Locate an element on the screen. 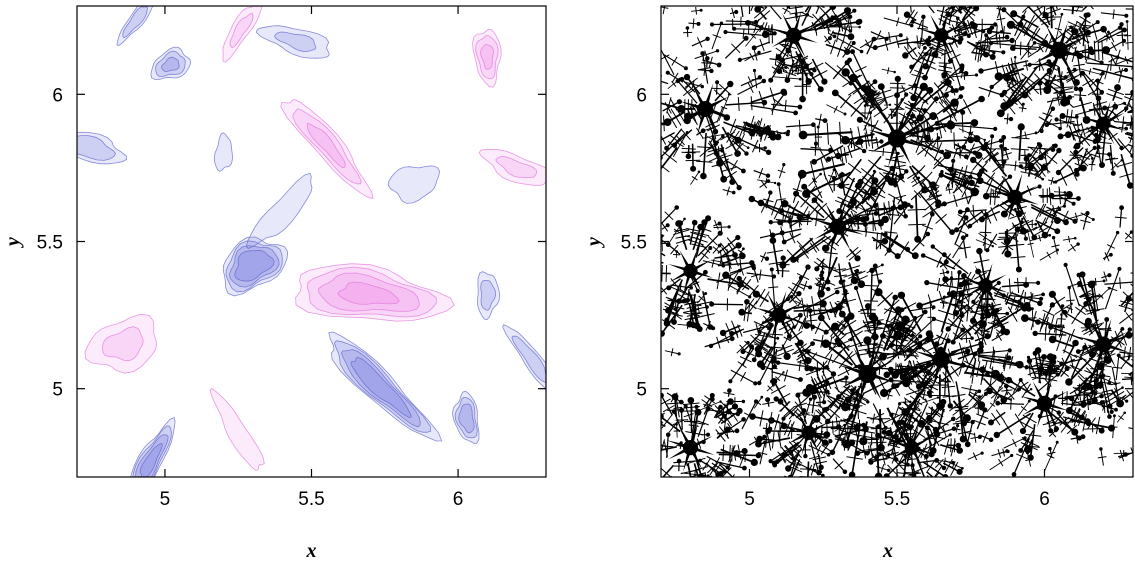 This screenshot has height=563, width=1135. negative-contour is located at coordinates (135, 22).